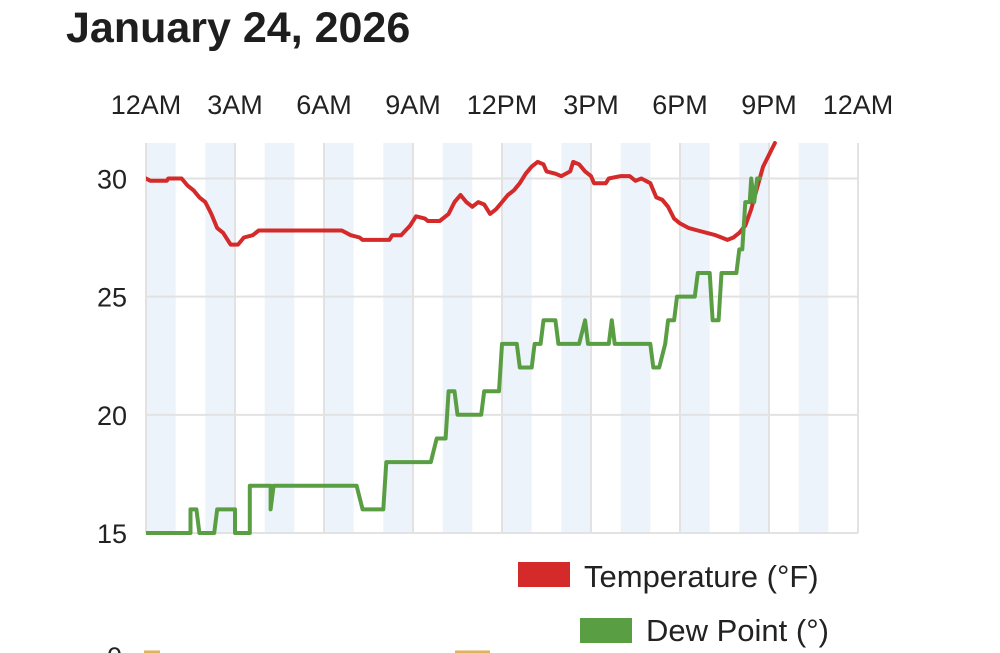  What do you see at coordinates (112, 298) in the screenshot?
I see `y-tick-label: 25` at bounding box center [112, 298].